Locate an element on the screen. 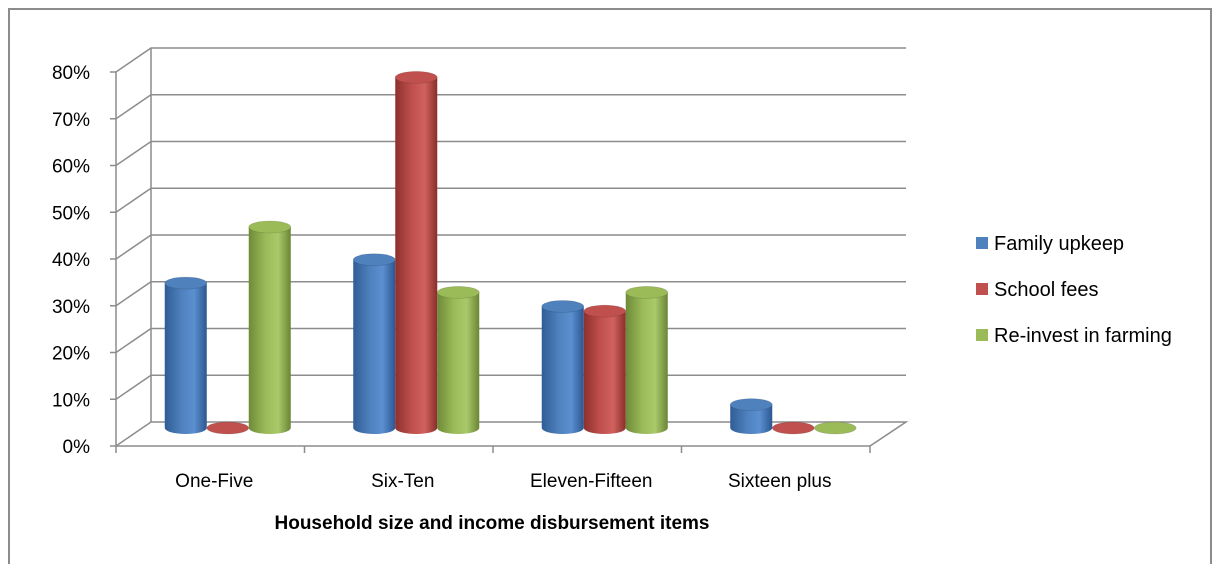 The image size is (1220, 564). x-category-label: One-Five is located at coordinates (214, 481).